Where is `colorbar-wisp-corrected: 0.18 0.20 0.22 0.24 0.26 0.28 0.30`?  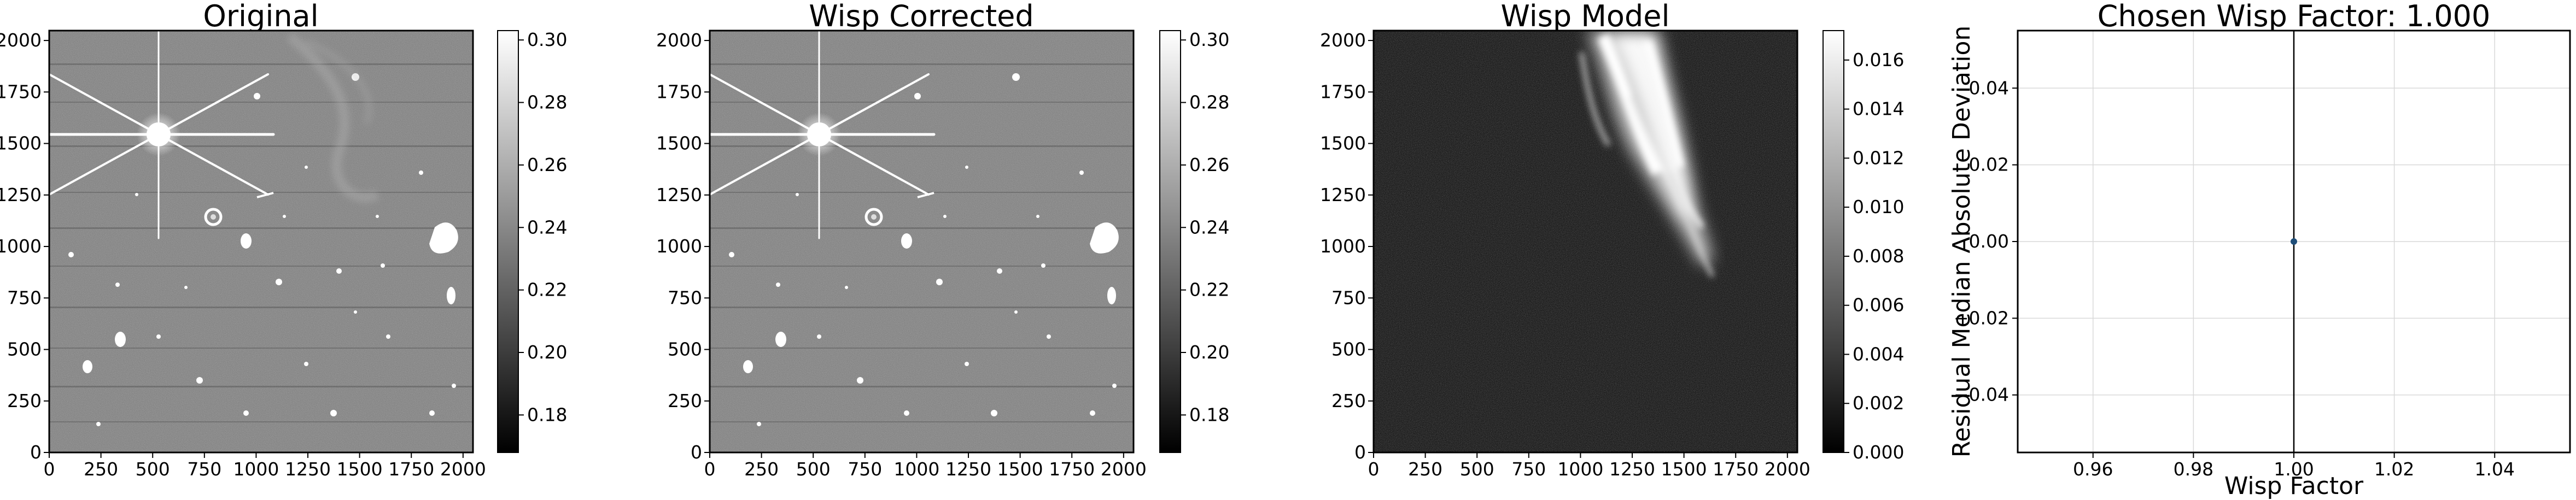 colorbar-wisp-corrected: 0.18 0.20 0.22 0.24 0.26 0.28 0.30 is located at coordinates (1194, 241).